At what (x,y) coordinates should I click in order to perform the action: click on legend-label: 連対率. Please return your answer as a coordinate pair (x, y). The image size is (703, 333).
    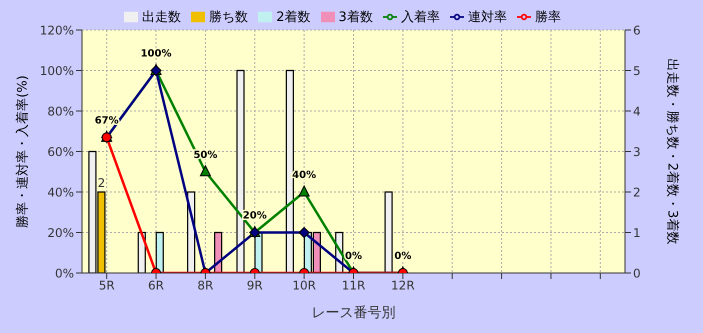
    Looking at the image, I should click on (487, 17).